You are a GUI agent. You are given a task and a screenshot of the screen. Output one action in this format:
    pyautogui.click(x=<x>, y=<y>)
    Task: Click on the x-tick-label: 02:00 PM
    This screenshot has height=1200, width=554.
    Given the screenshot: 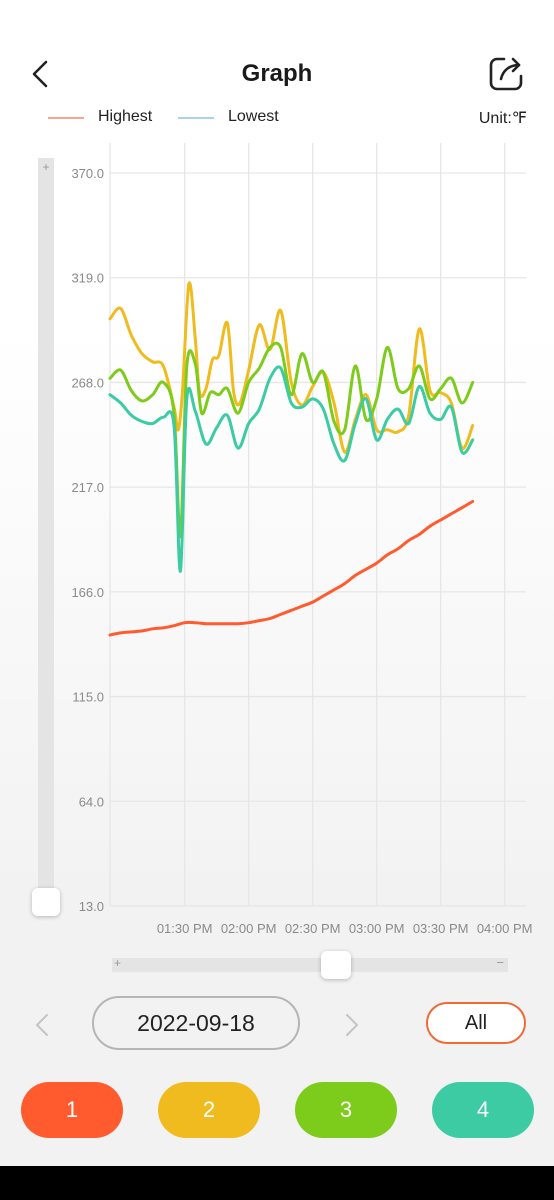 What is the action you would take?
    pyautogui.click(x=249, y=928)
    